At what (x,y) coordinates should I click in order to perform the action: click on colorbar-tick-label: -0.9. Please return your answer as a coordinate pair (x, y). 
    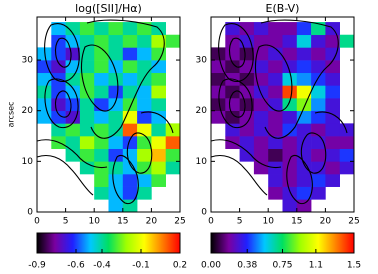
    Looking at the image, I should click on (37, 266).